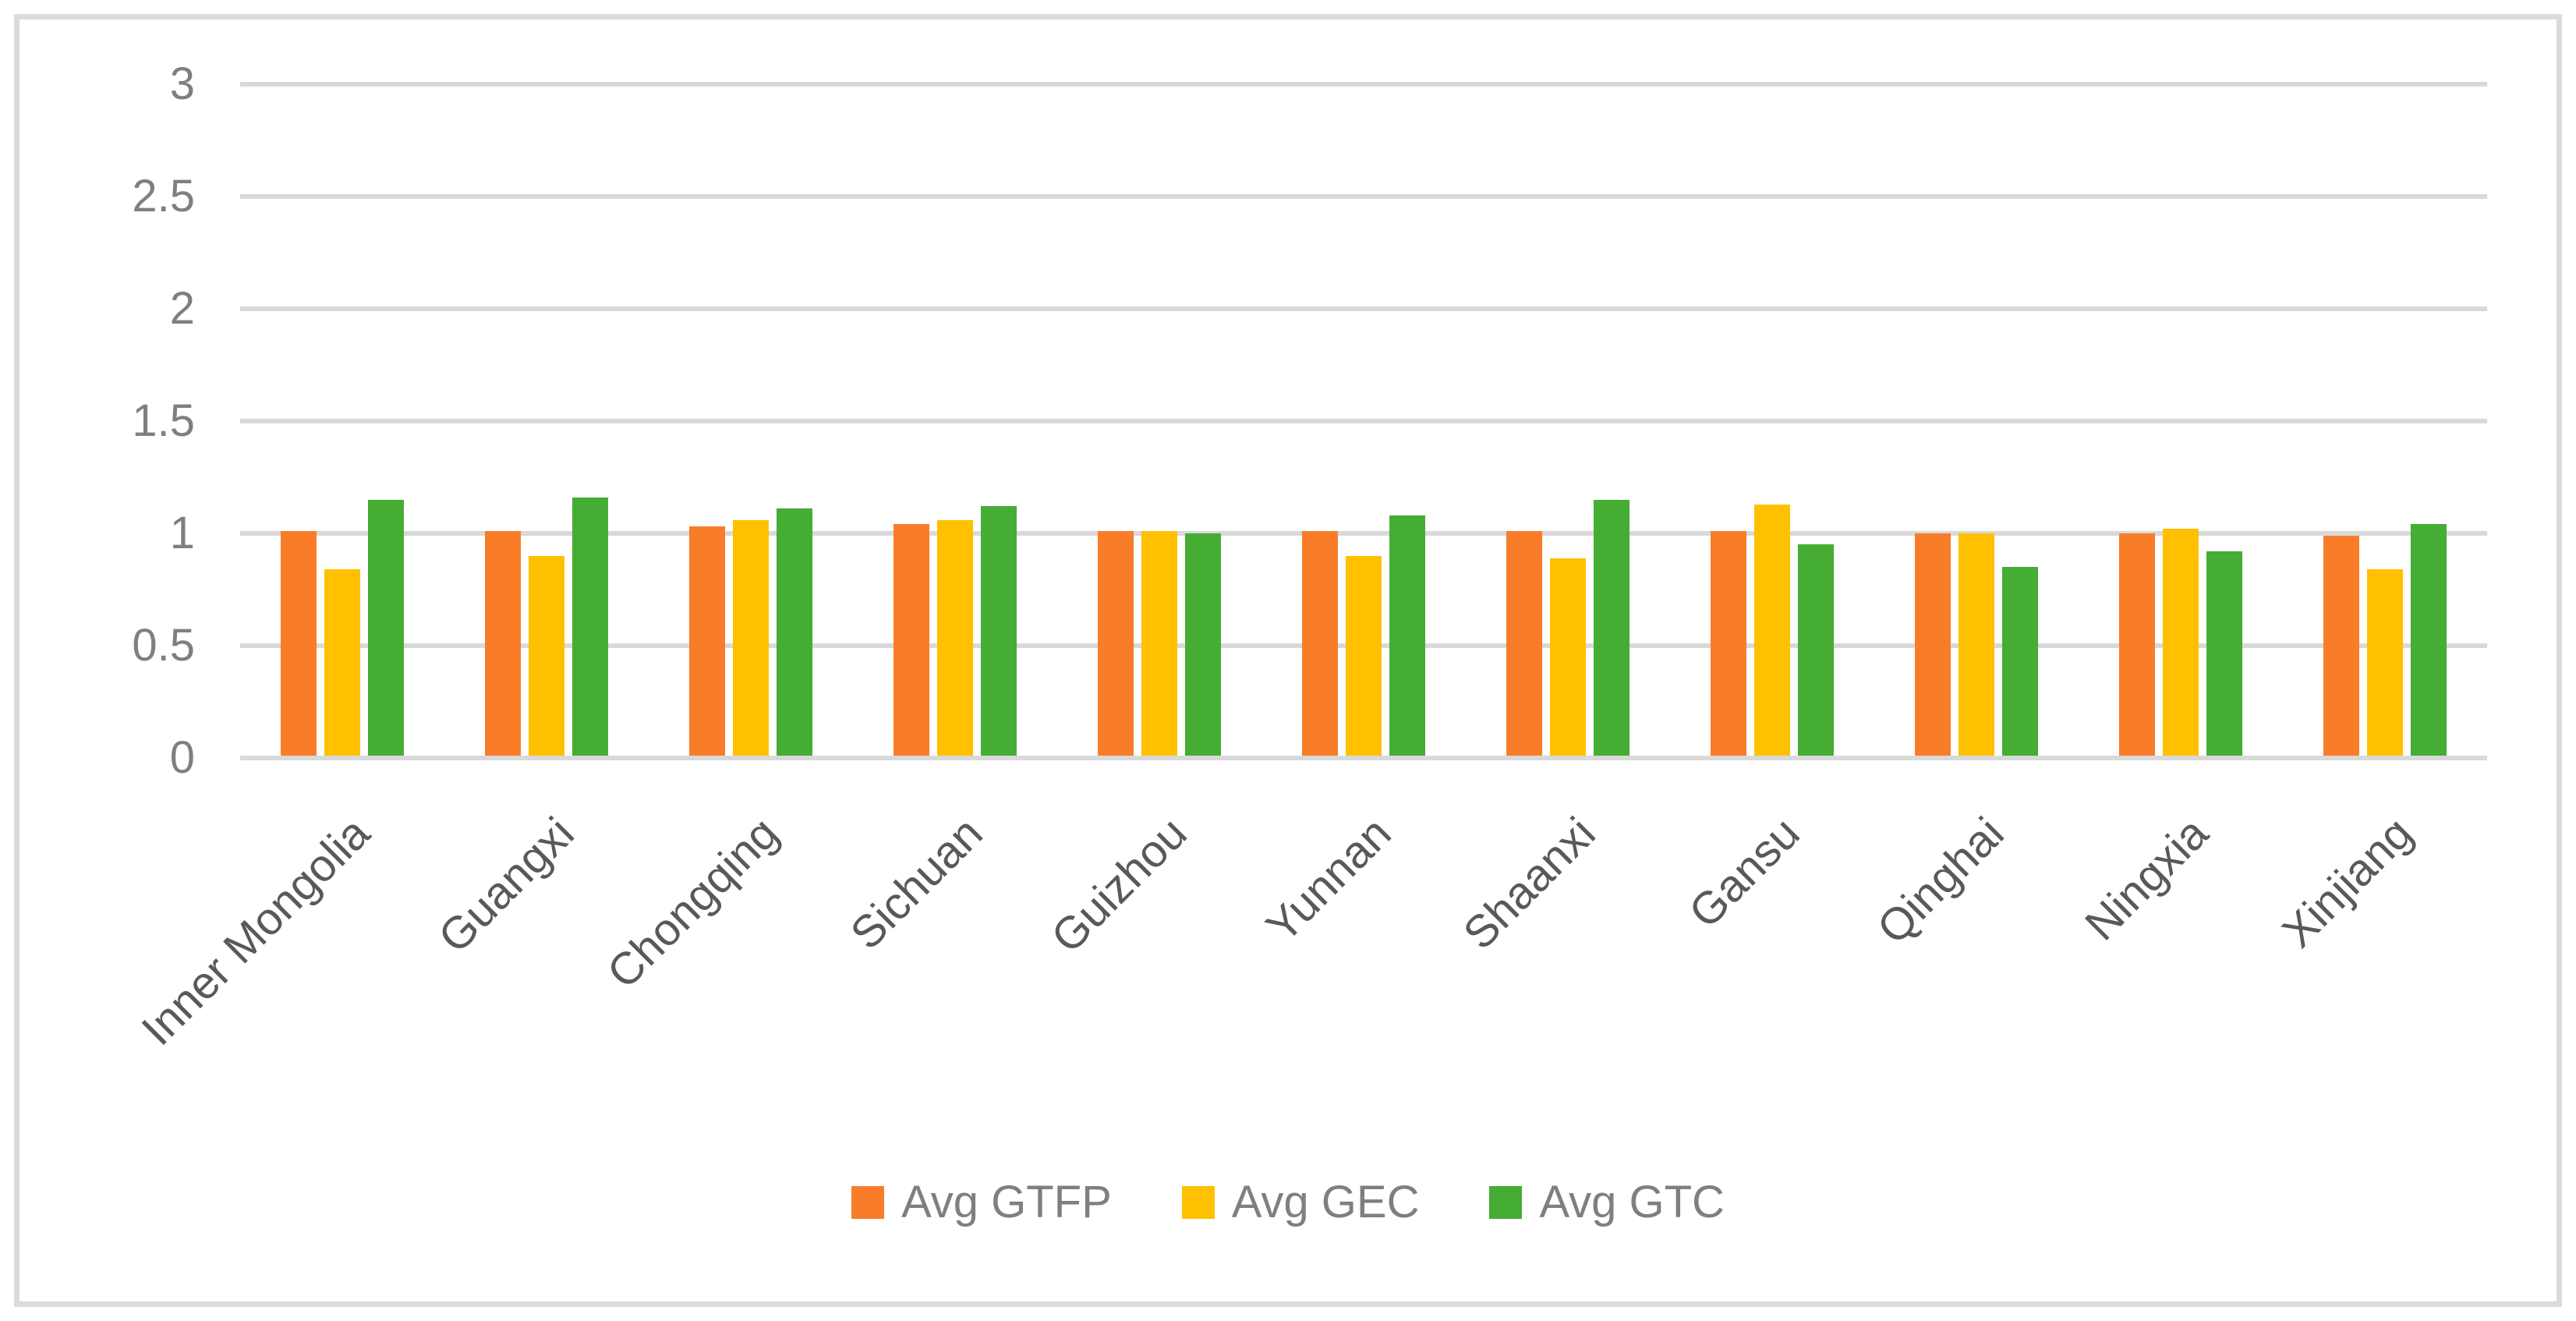 This screenshot has height=1321, width=2576. I want to click on x-category-label-xinjiang: Xinjiang, so click(2347, 882).